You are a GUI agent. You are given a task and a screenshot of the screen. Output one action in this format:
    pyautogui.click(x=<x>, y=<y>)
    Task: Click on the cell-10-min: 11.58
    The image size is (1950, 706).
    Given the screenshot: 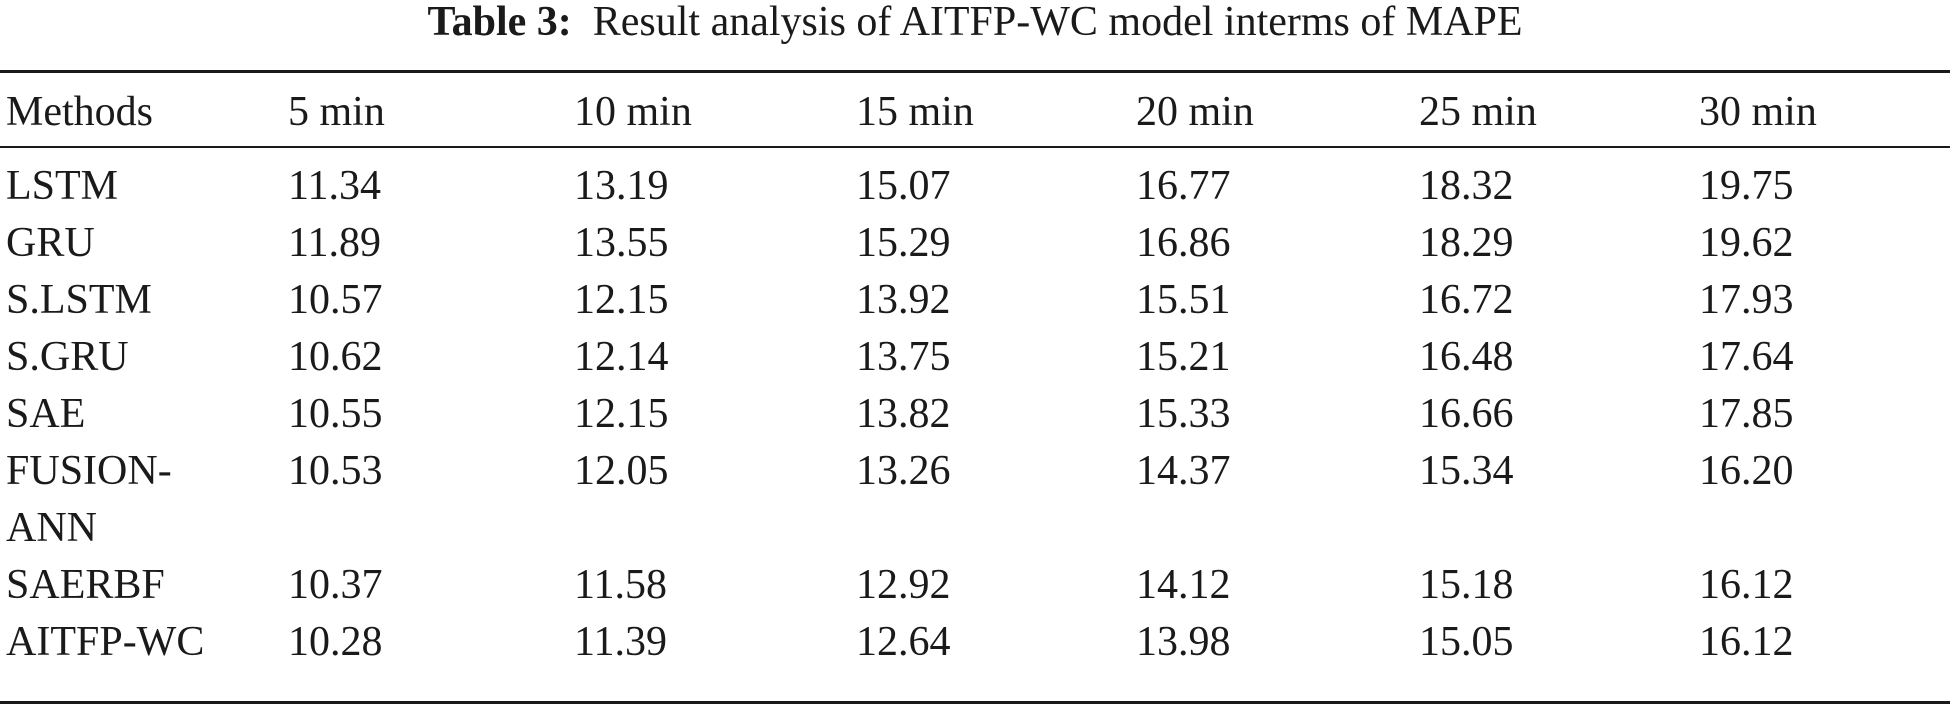 What is the action you would take?
    pyautogui.click(x=620, y=585)
    